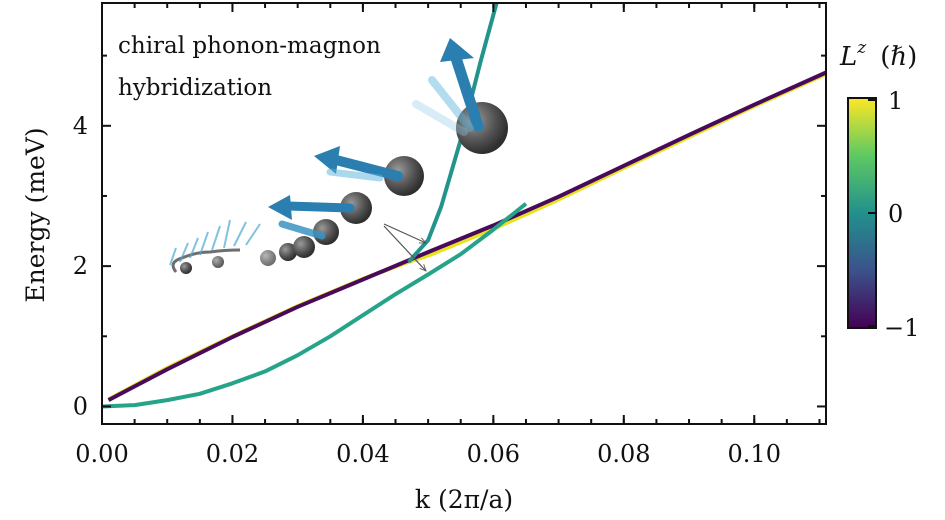  What do you see at coordinates (376, 139) in the screenshot?
I see `spin-arrows` at bounding box center [376, 139].